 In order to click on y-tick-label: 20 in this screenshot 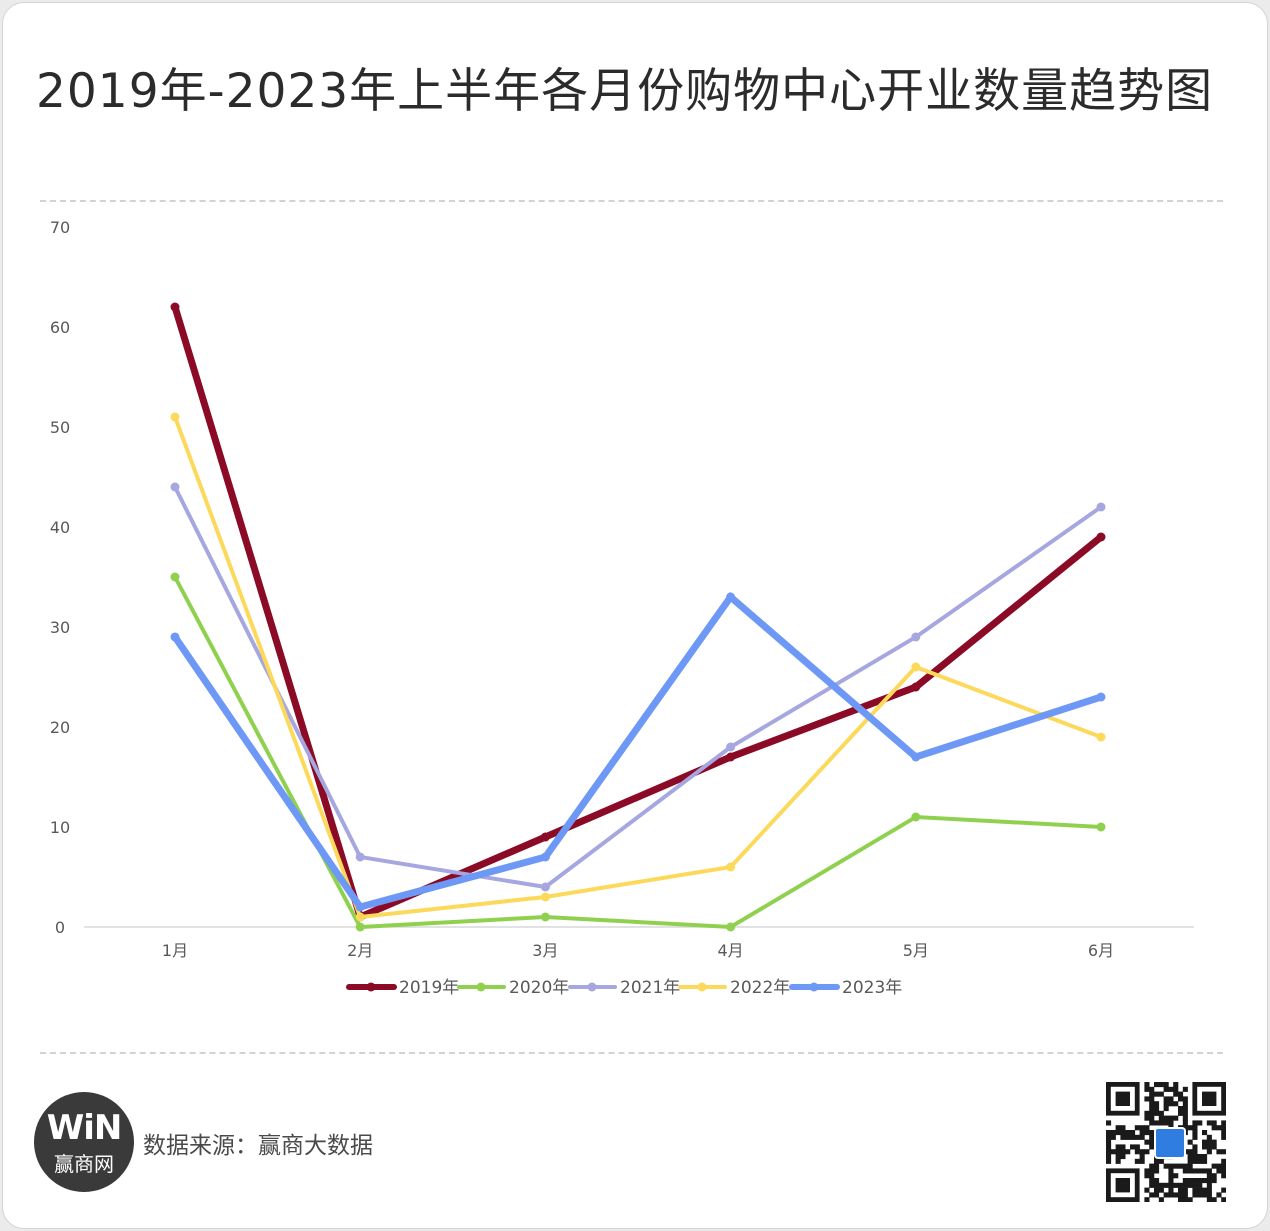, I will do `click(60, 727)`.